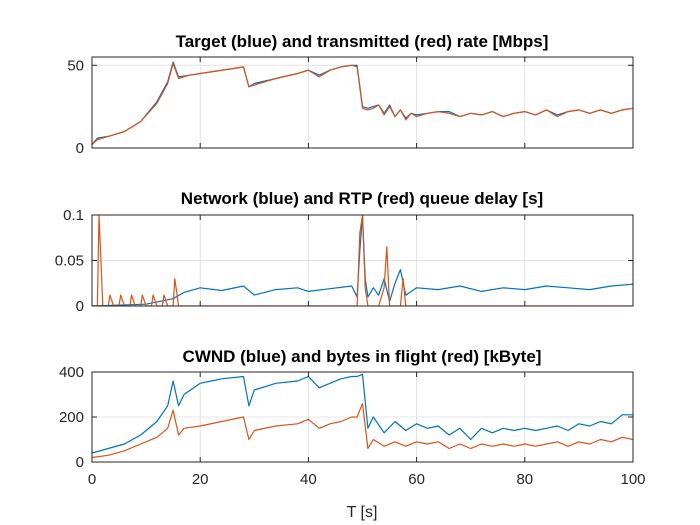 This screenshot has height=525, width=700. I want to click on cwnd-series-red-line, so click(362, 430).